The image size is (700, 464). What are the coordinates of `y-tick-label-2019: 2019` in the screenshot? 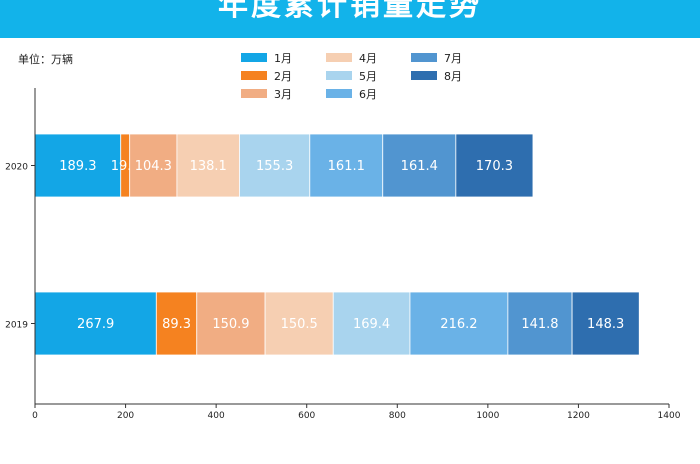 It's located at (16, 326).